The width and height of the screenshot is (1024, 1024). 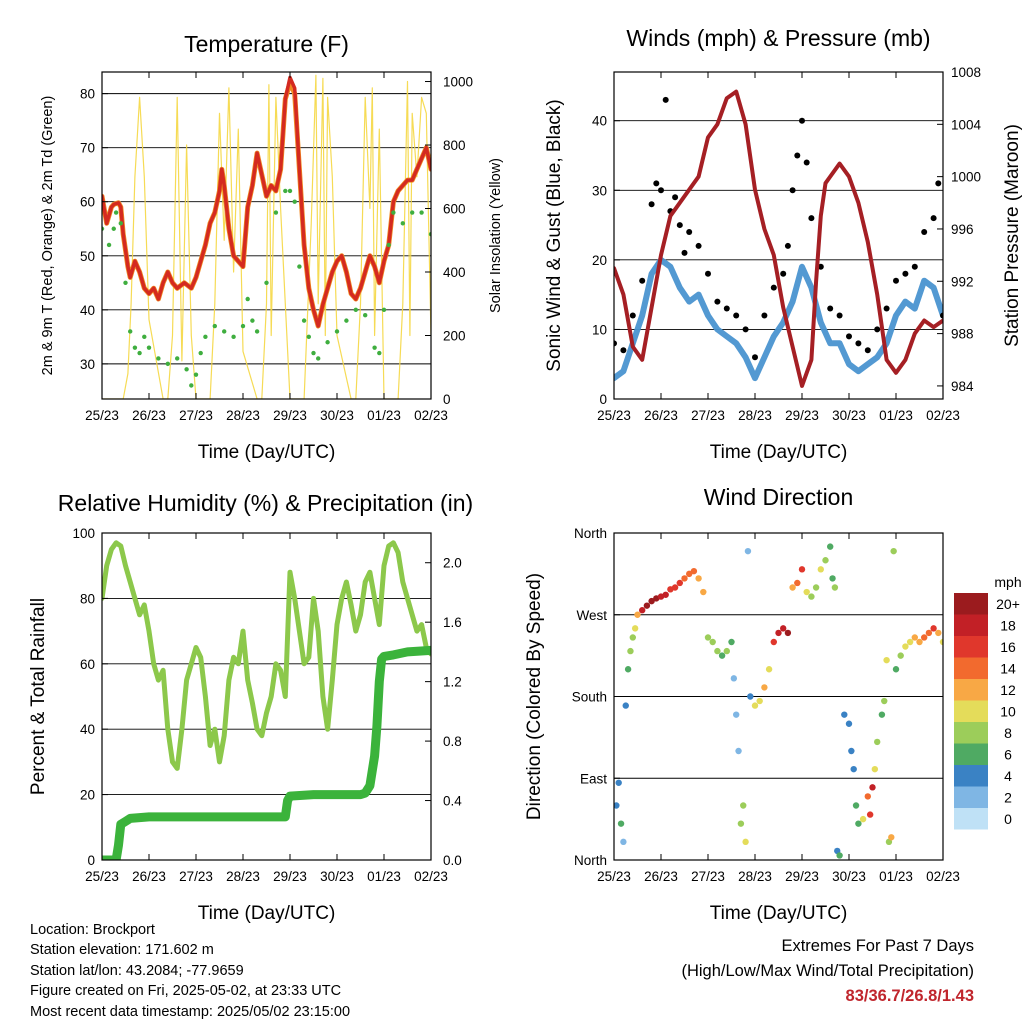 I want to click on y-tick-label: 60, so click(x=87, y=664).